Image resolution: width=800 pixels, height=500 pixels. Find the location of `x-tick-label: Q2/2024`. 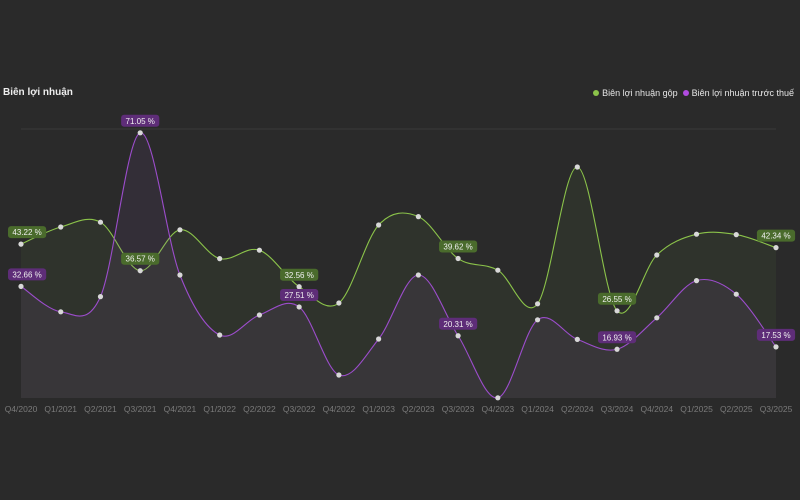

x-tick-label: Q2/2024 is located at coordinates (577, 409).